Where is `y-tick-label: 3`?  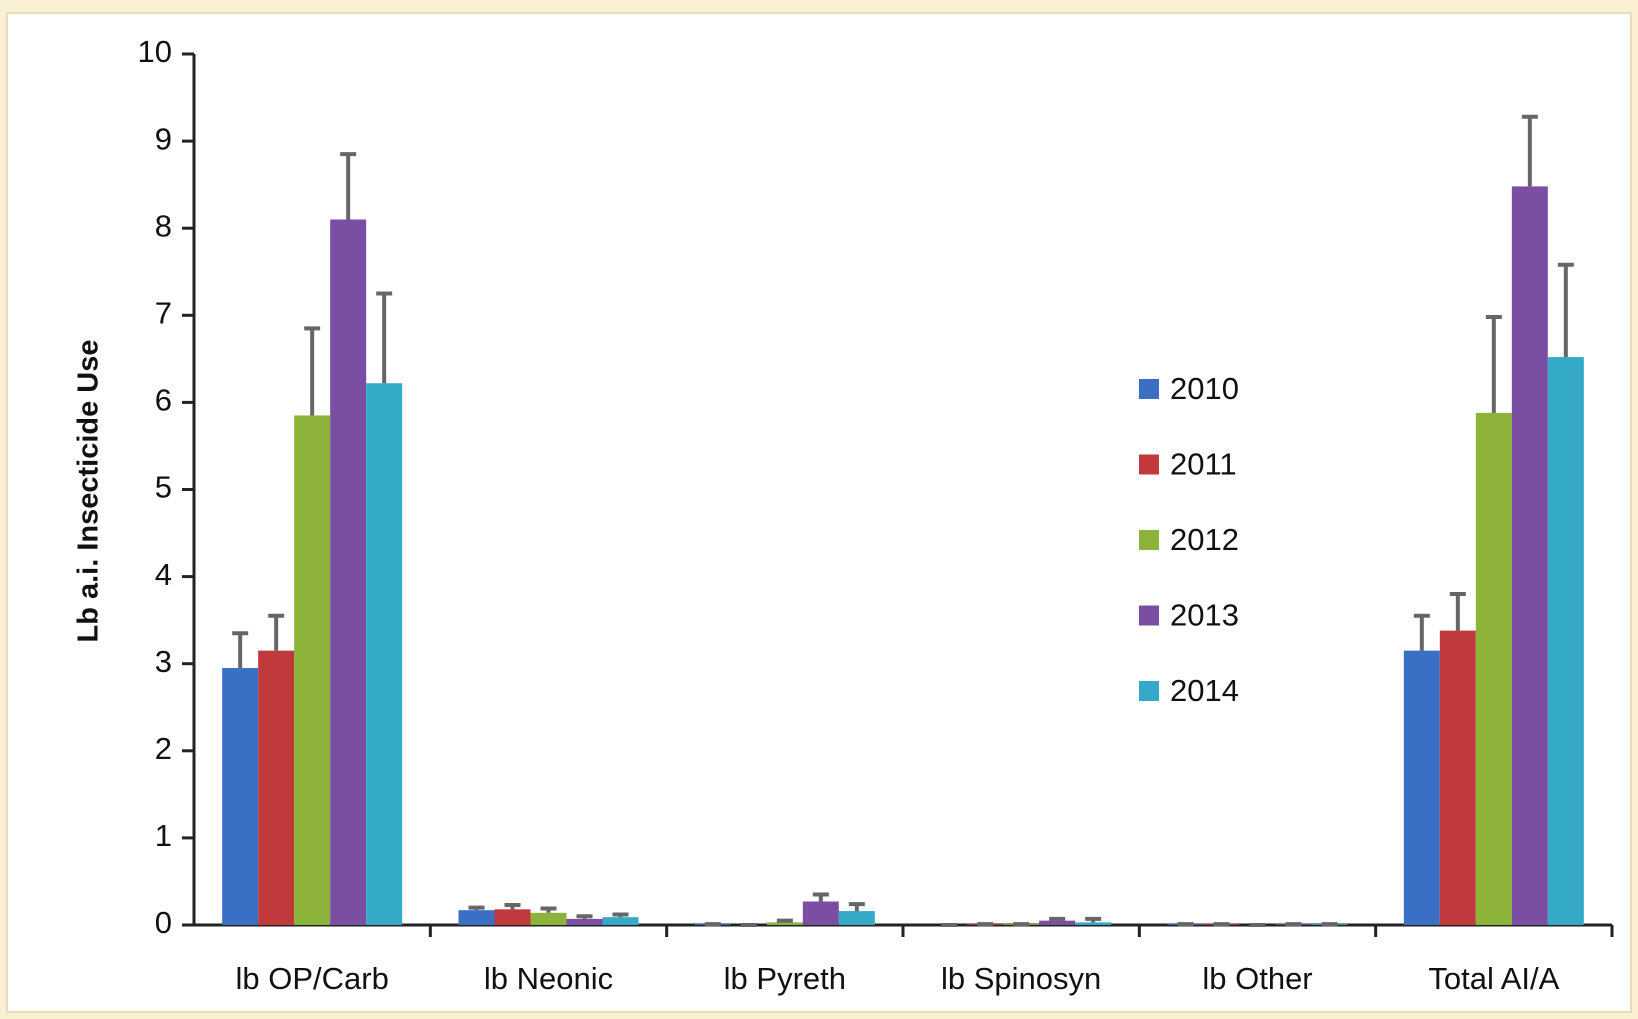
y-tick-label: 3 is located at coordinates (163, 661).